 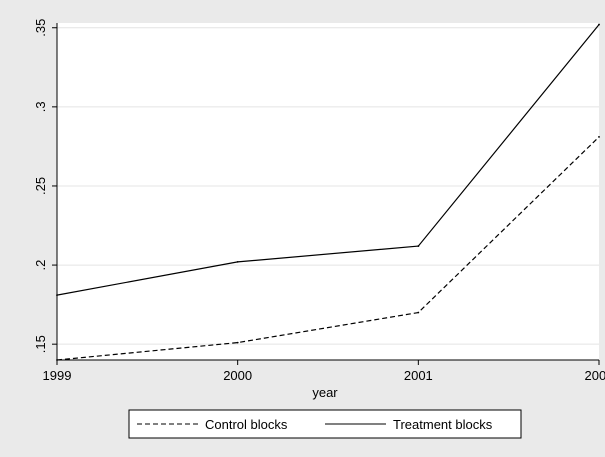 I want to click on legend: Control blocks Treatment blocks, so click(x=325, y=424).